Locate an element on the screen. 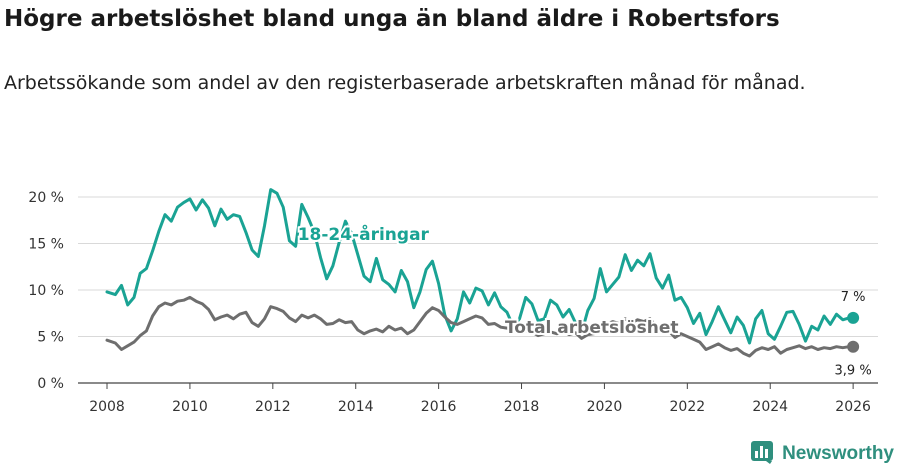 Image resolution: width=900 pixels, height=474 pixels. total-end-value: 3,9 % is located at coordinates (853, 371).